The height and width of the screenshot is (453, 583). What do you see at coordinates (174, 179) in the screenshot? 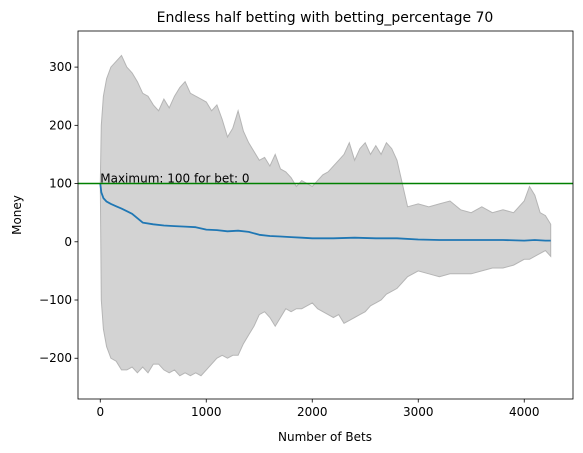
I see `annotation-label: Maximum: 100 for bet: 0` at bounding box center [174, 179].